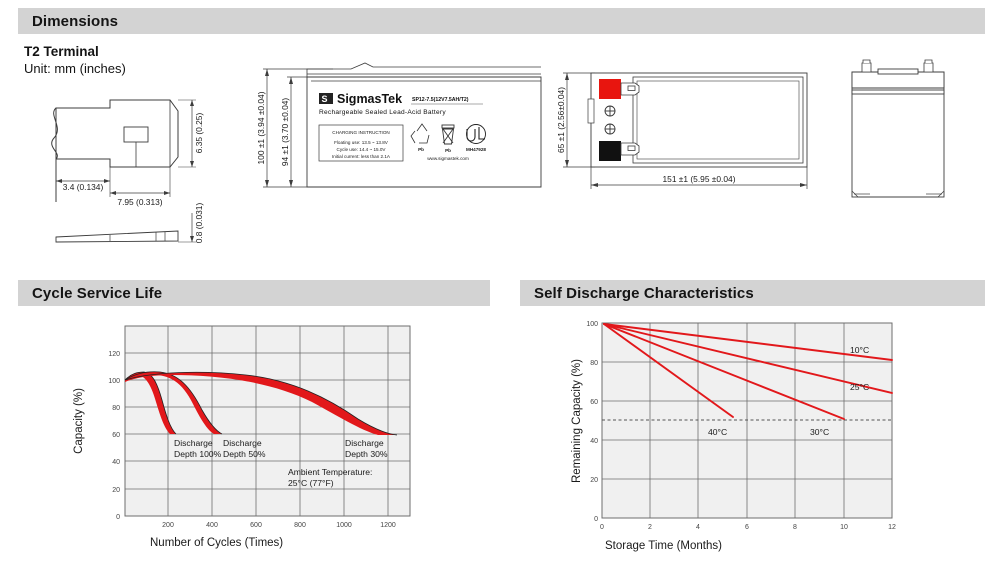 Image resolution: width=1000 pixels, height=565 pixels. Describe the element at coordinates (594, 363) in the screenshot. I see `ytick-sd-80: 80` at that location.